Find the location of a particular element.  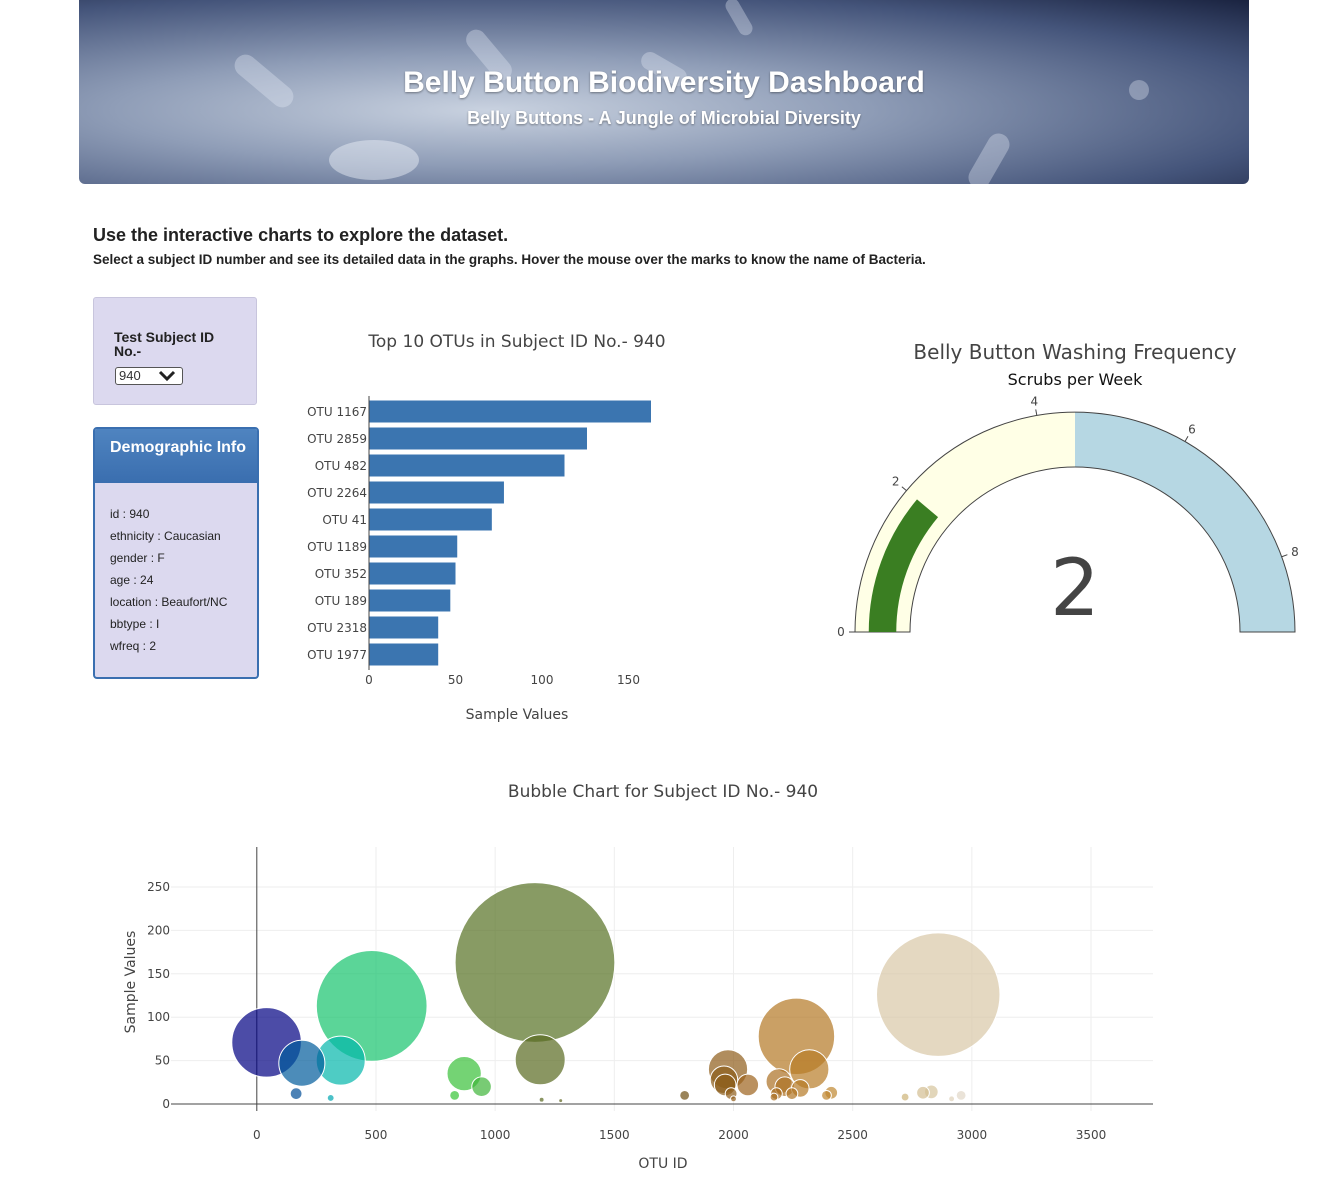

bubble-y-axis-label: Sample Values is located at coordinates (131, 982).